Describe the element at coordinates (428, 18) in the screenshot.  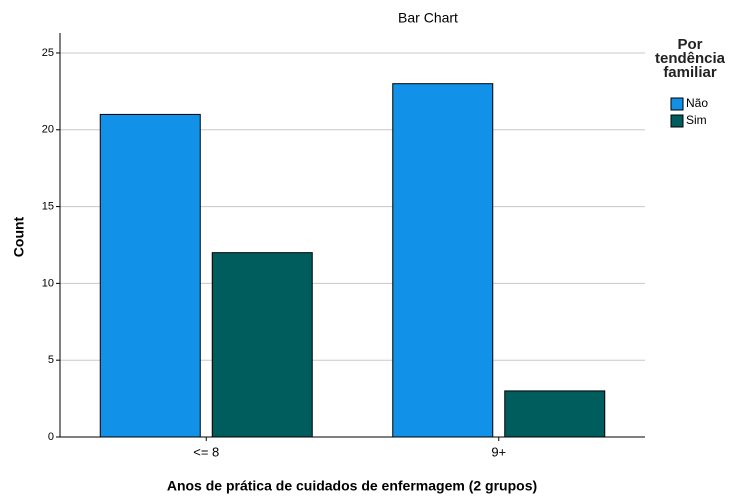
I see `chart-title: Bar Chart` at that location.